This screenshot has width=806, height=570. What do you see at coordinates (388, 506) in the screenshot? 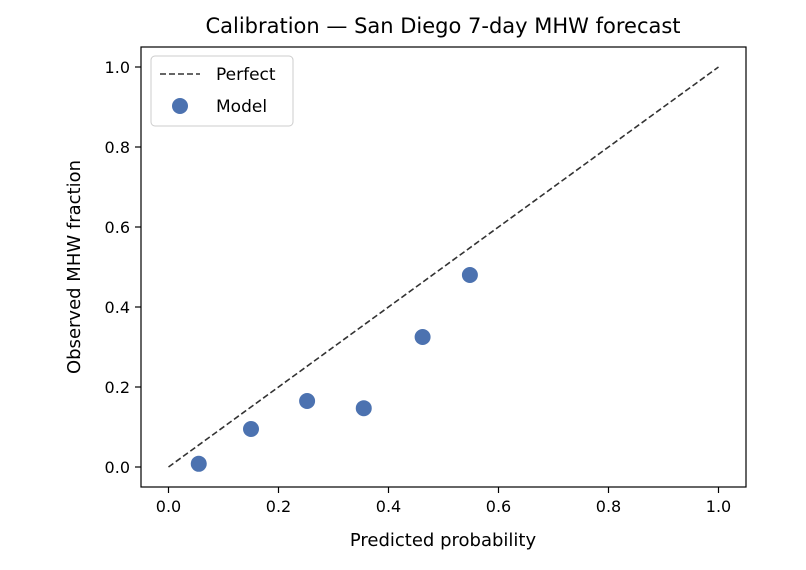
I see `x-tick-label: 0.4` at bounding box center [388, 506].